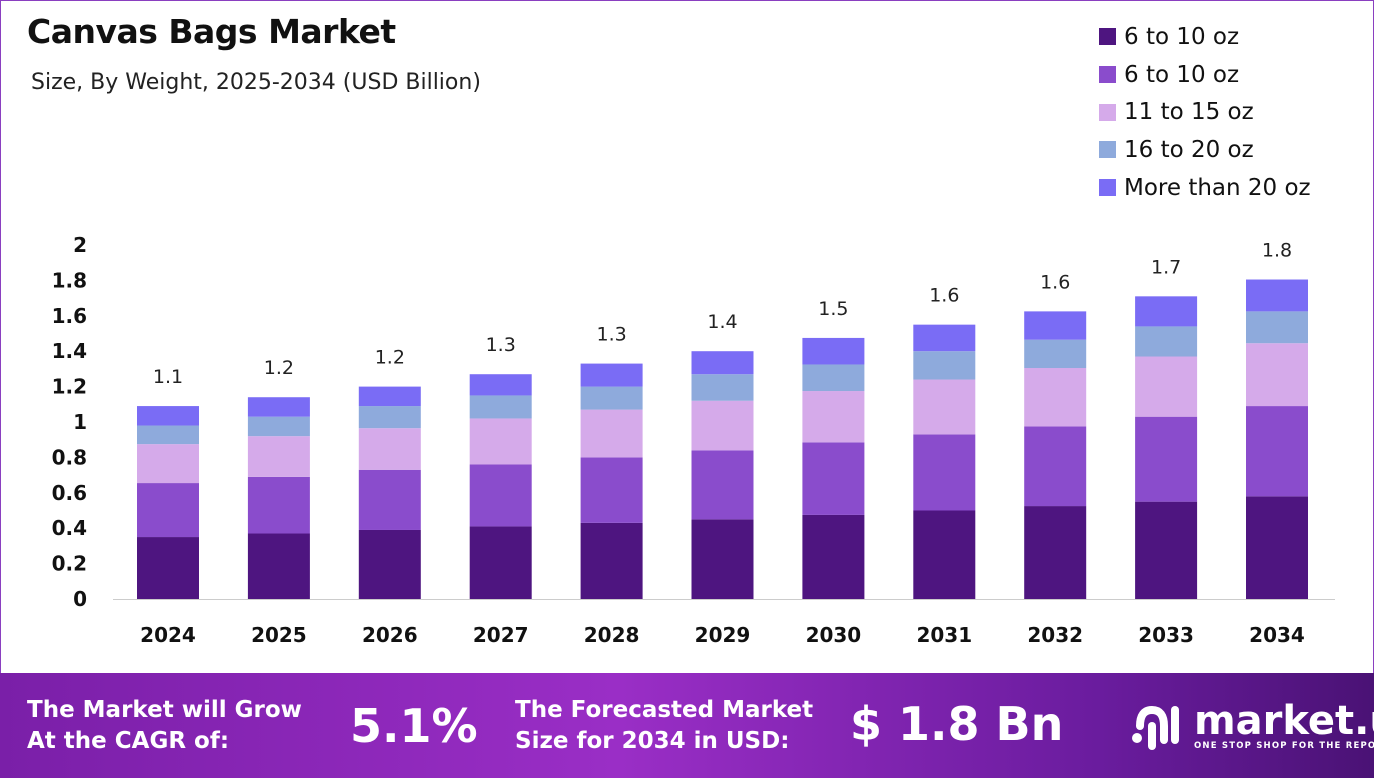 The image size is (1374, 778). What do you see at coordinates (1277, 635) in the screenshot?
I see `x-tick-label: 2034` at bounding box center [1277, 635].